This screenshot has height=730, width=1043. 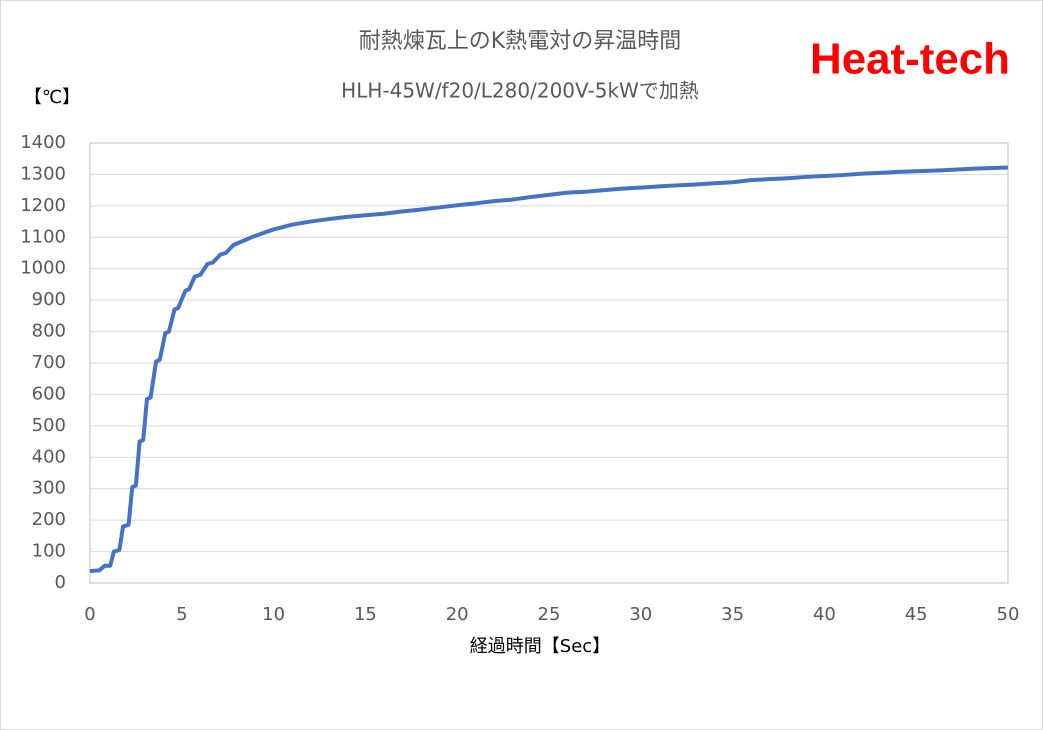 I want to click on y-axis-label: 【℃】, so click(x=52, y=97).